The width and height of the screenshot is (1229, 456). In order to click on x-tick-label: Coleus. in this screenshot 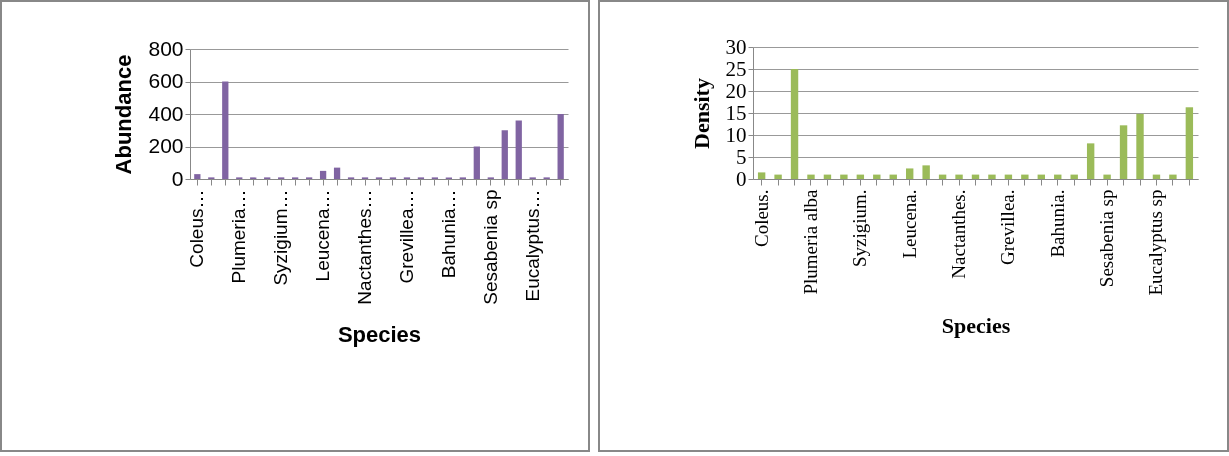, I will do `click(761, 218)`.